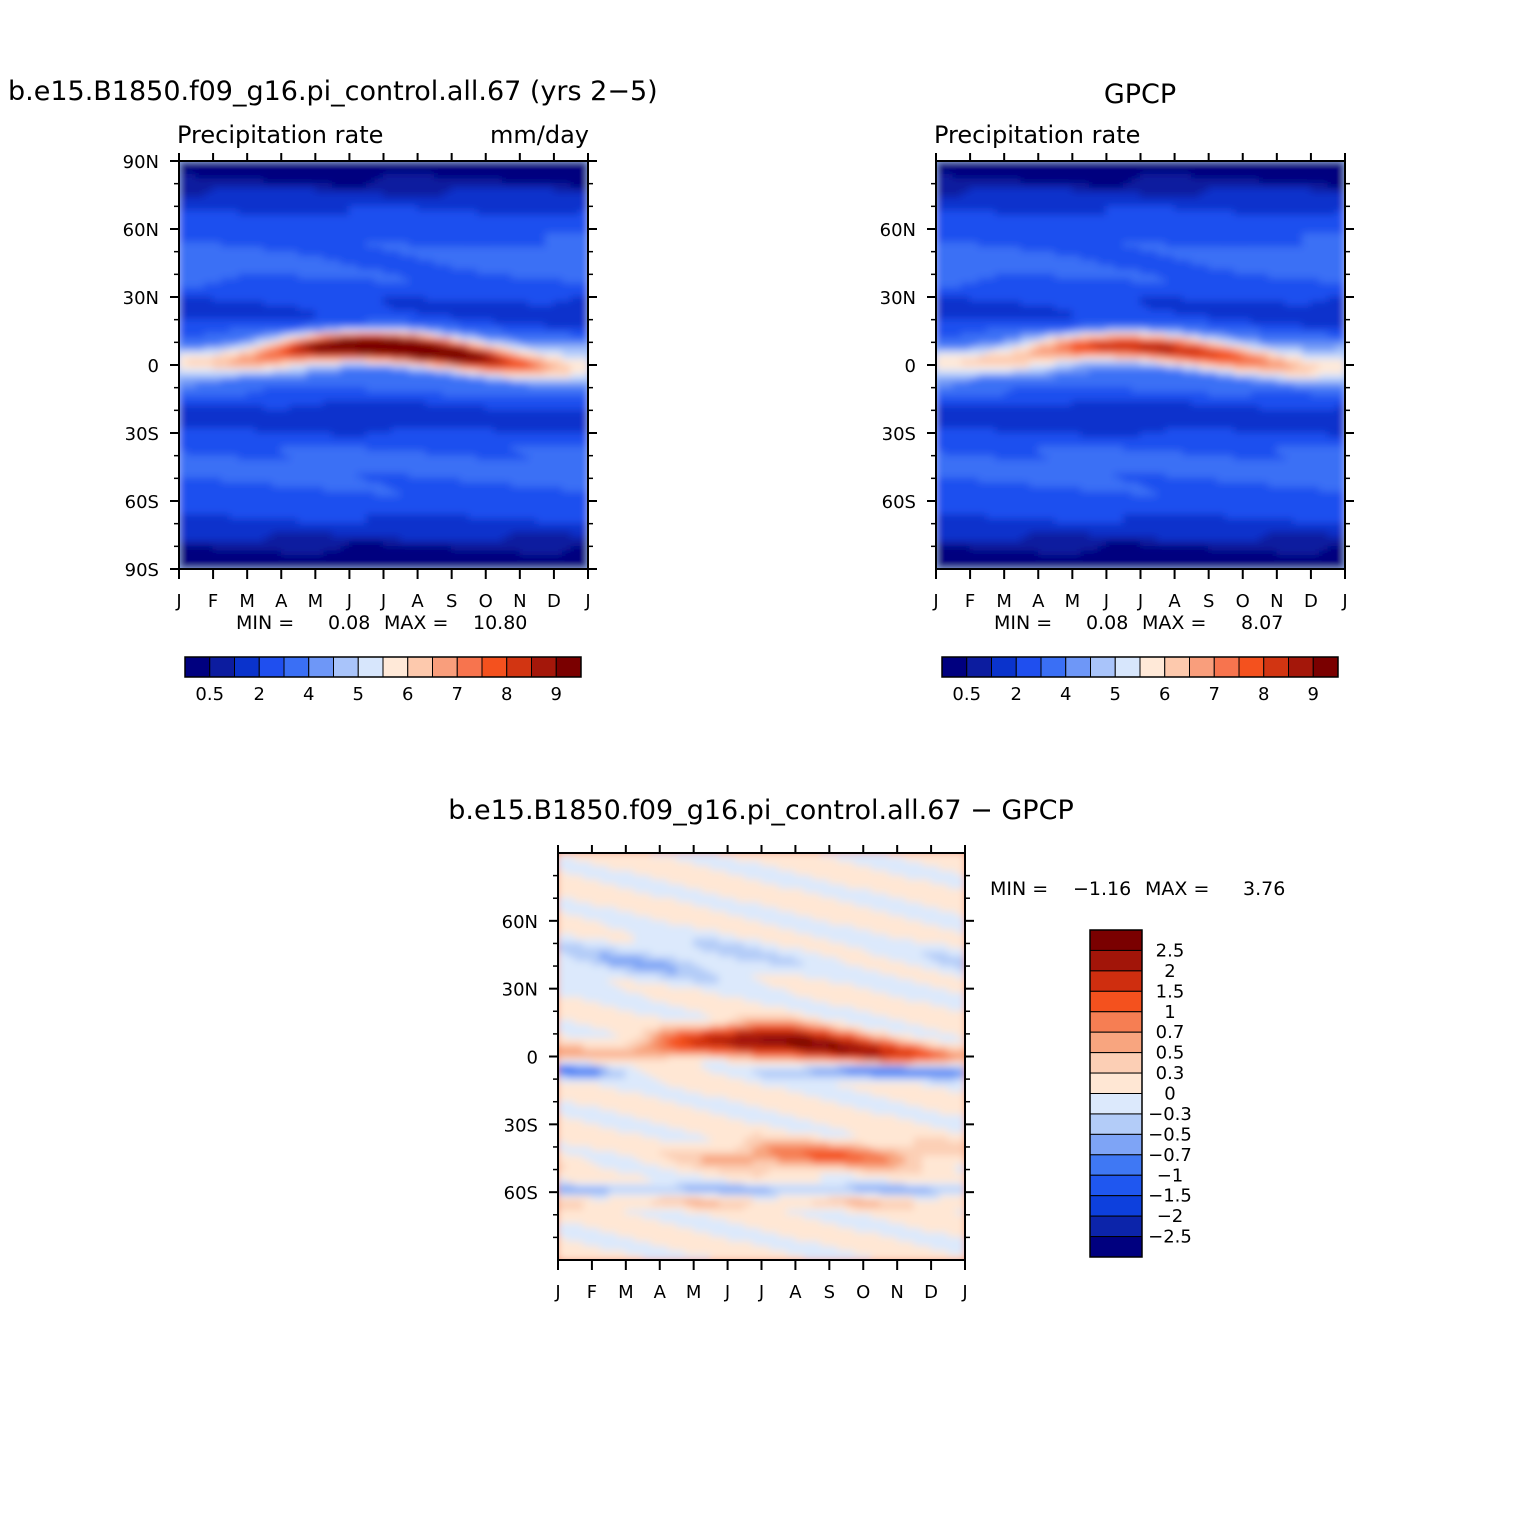 The height and width of the screenshot is (1529, 1524). I want to click on colorbar-label: 8, so click(506, 694).